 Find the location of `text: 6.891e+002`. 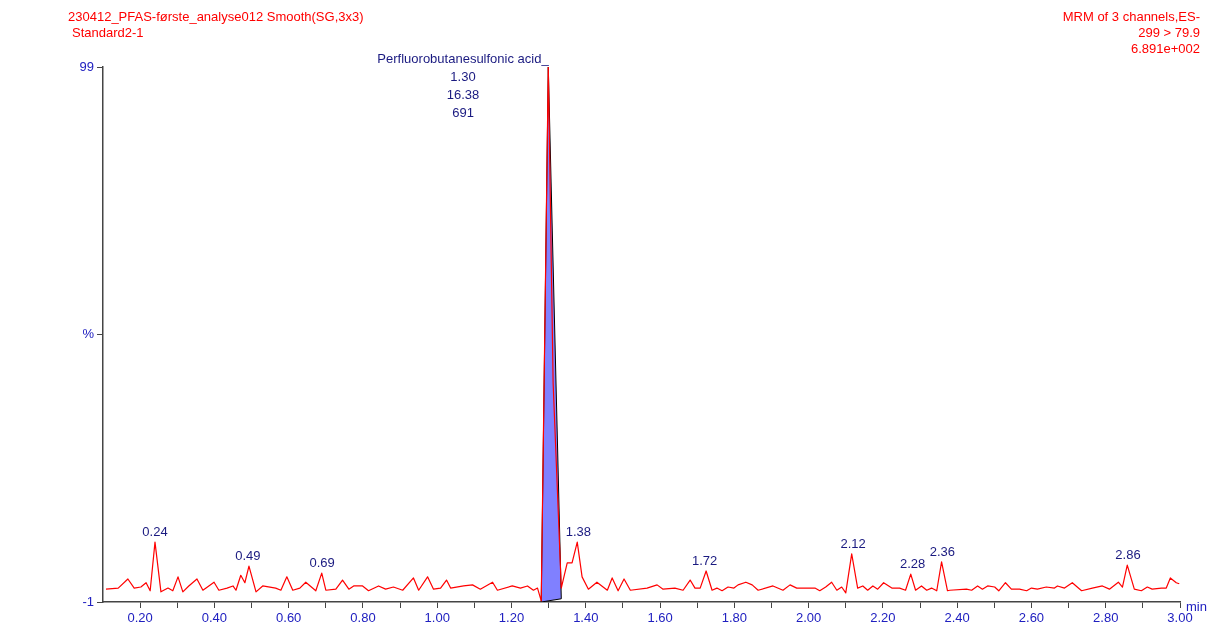

text: 6.891e+002 is located at coordinates (1164, 49).